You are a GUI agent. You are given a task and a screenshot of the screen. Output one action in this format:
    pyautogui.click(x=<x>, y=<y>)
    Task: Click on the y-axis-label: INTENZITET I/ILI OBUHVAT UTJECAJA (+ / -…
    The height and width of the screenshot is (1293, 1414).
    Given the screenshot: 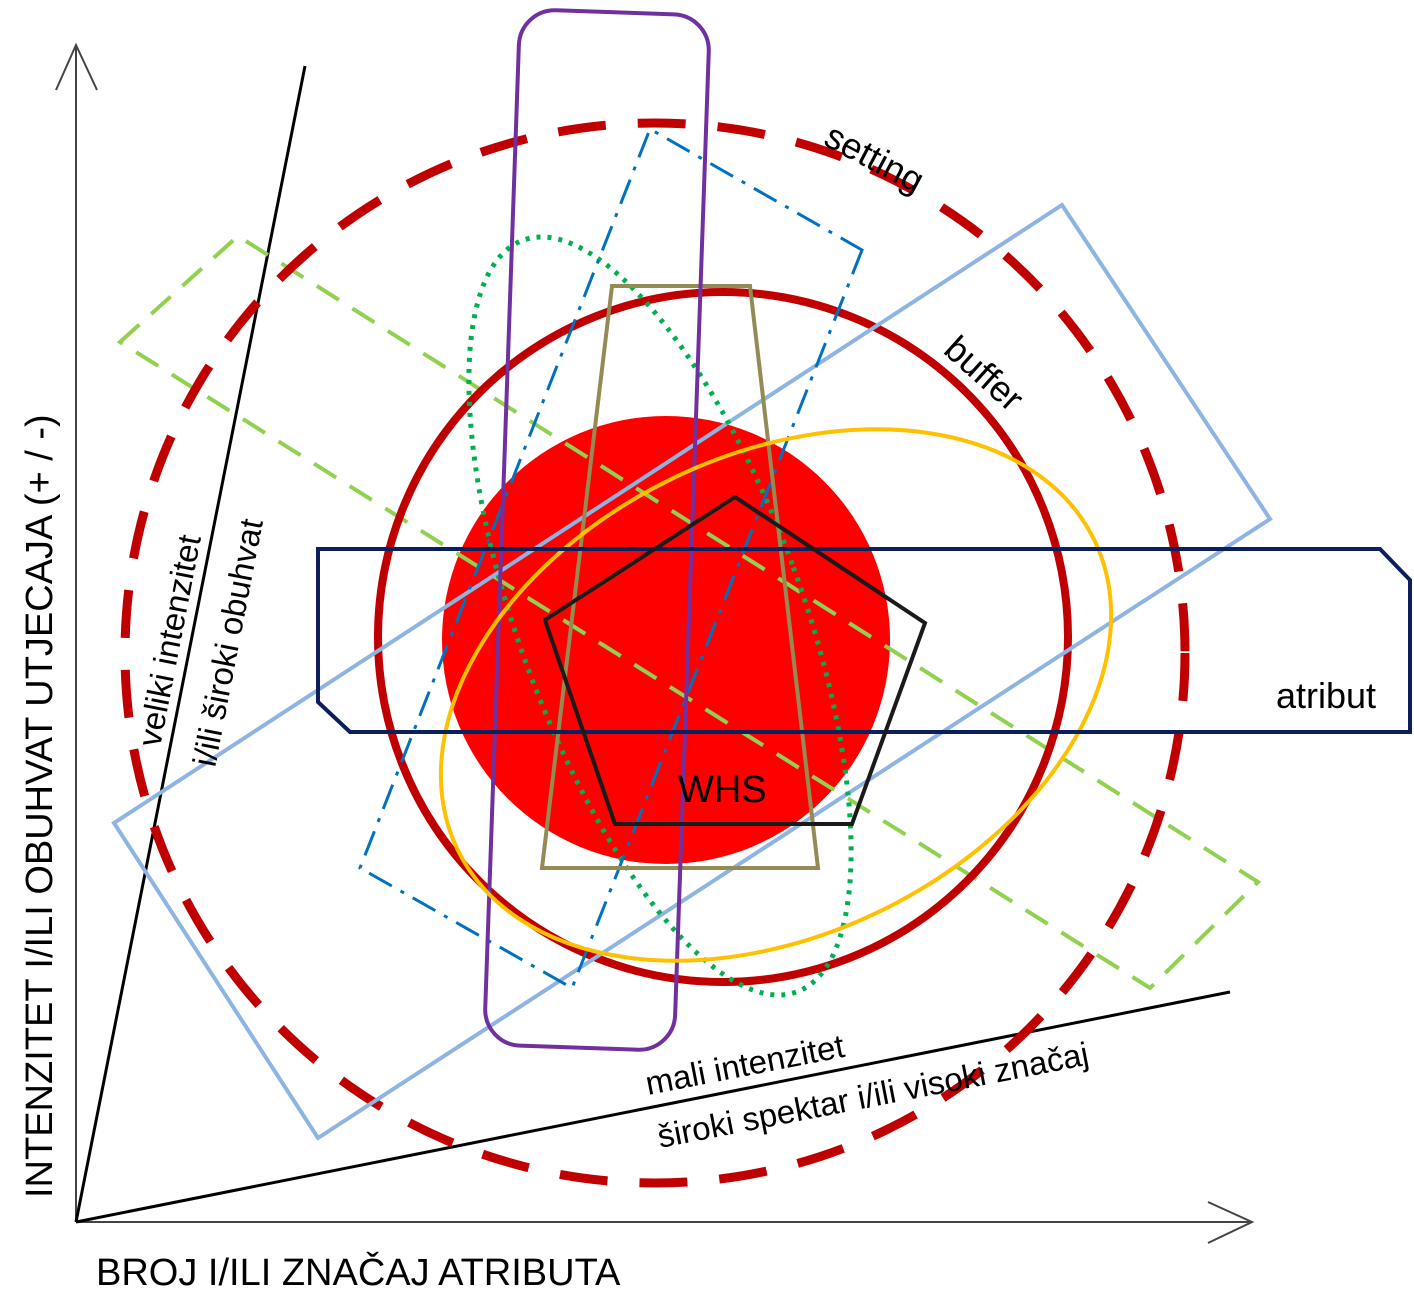 What is the action you would take?
    pyautogui.click(x=40, y=806)
    